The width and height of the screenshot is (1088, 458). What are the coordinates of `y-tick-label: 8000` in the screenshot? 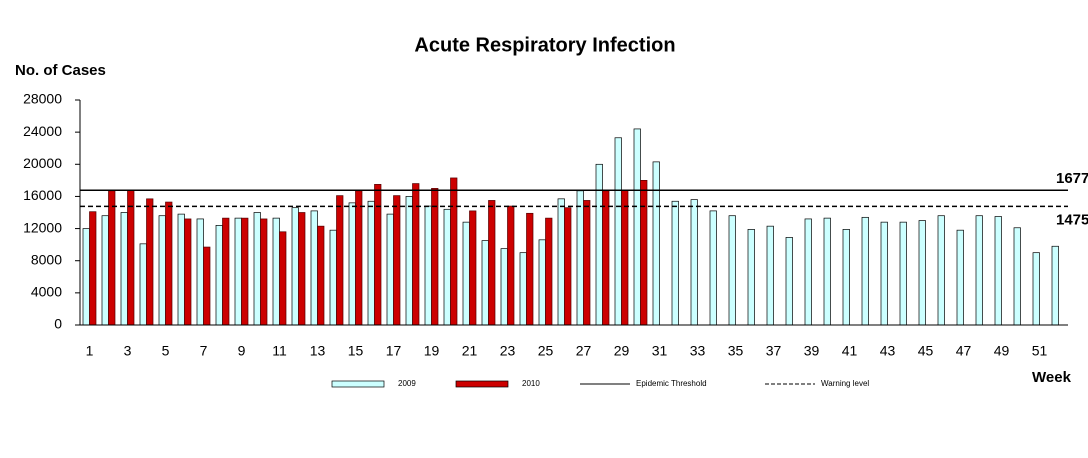 It's located at (46, 259).